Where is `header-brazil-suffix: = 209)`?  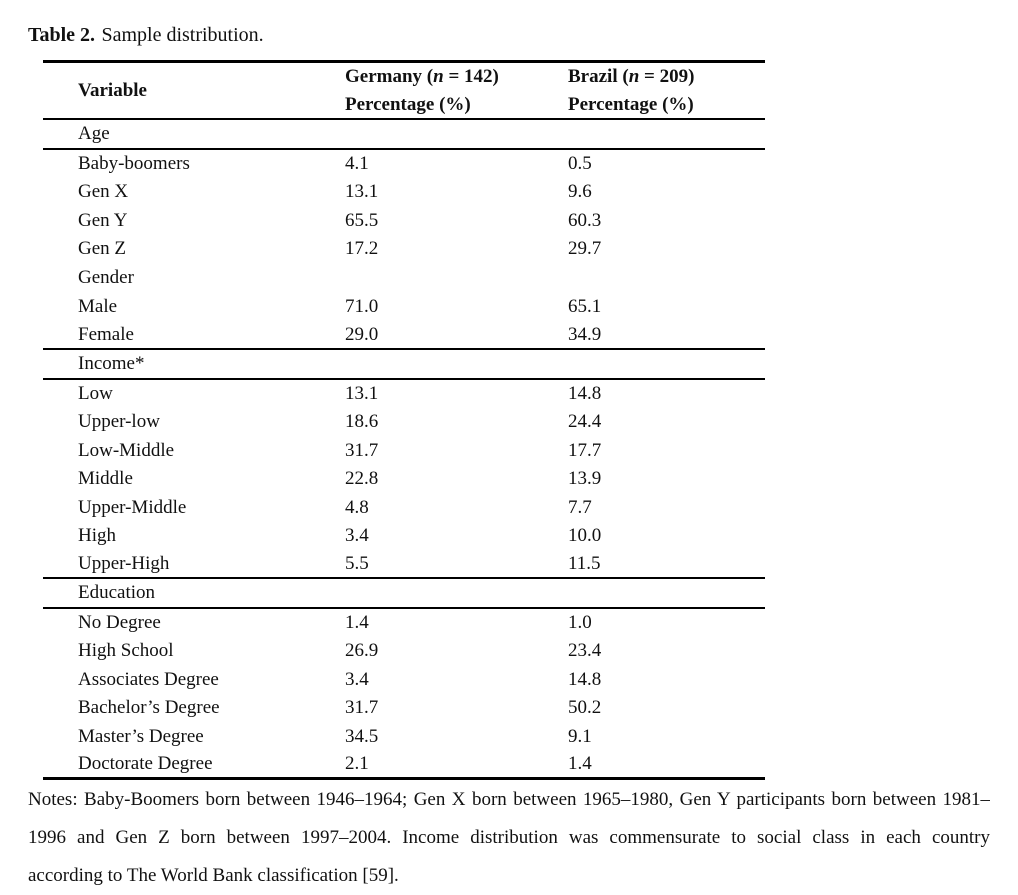
header-brazil-suffix: = 209) is located at coordinates (667, 76).